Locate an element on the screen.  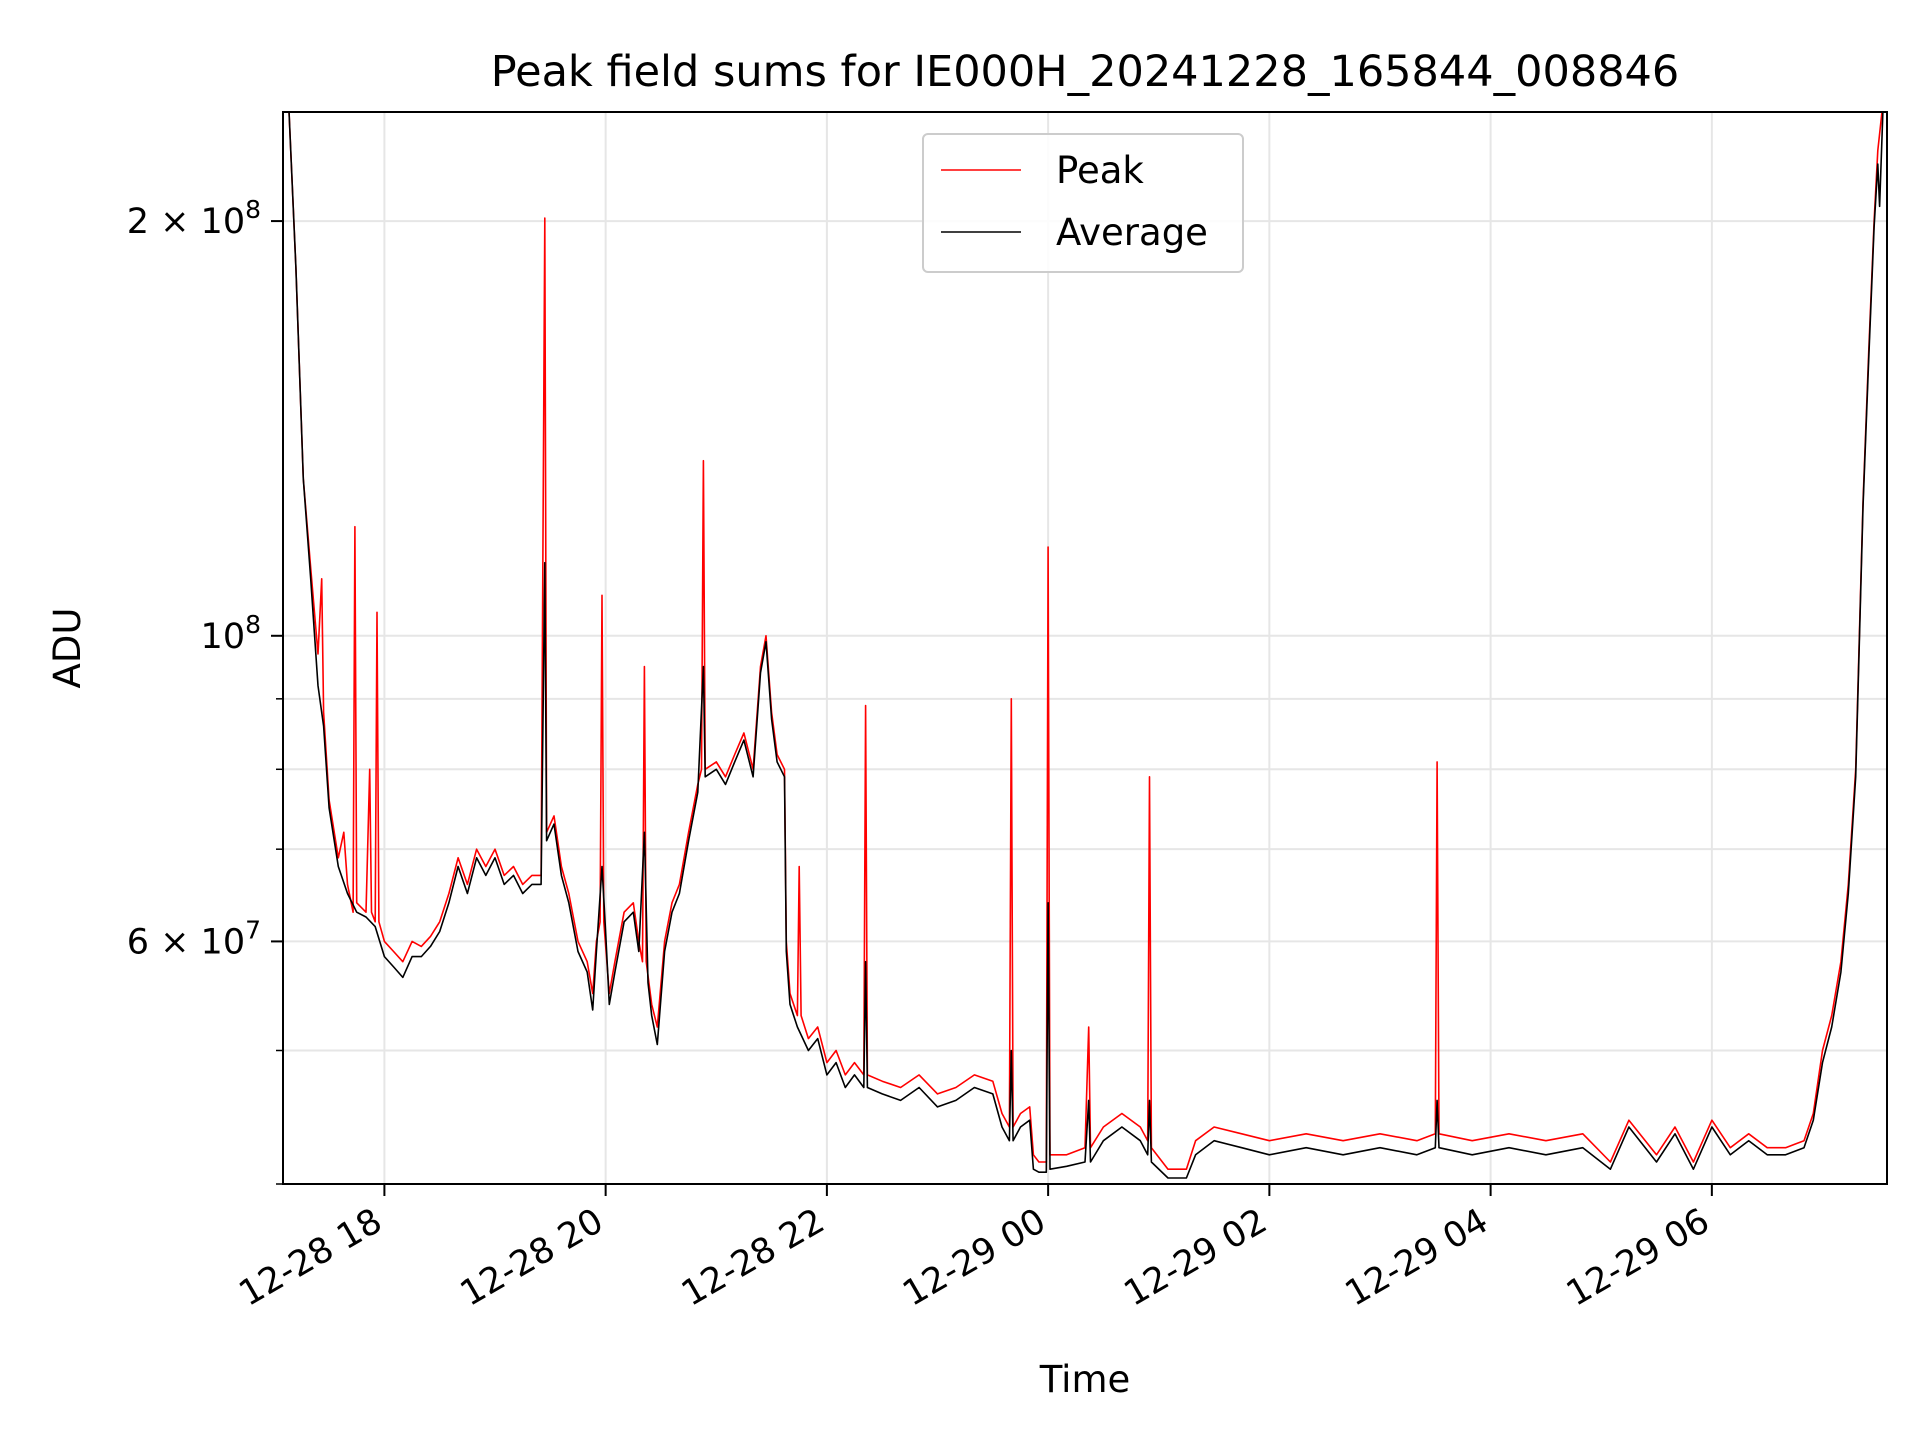
y-tick-label: 6 × 107 is located at coordinates (194, 938).